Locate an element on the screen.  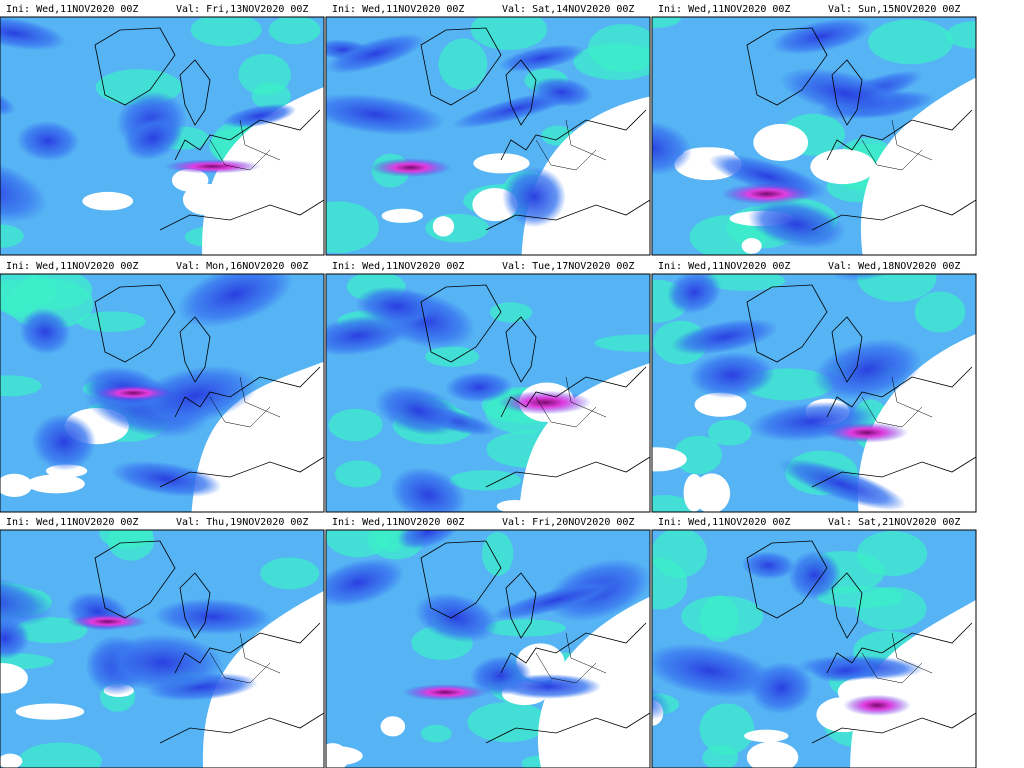
valid-time: Val: Sun,15NOV2020 00Z is located at coordinates (894, 9).